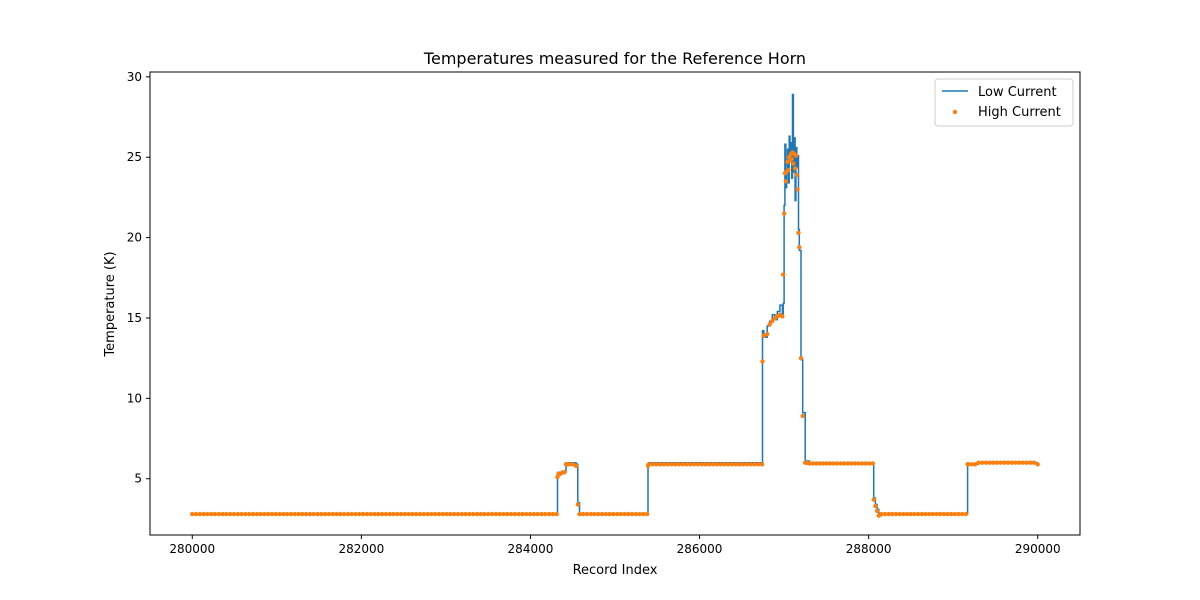 Image resolution: width=1200 pixels, height=600 pixels. What do you see at coordinates (192, 549) in the screenshot?
I see `x-tick-label: 280000` at bounding box center [192, 549].